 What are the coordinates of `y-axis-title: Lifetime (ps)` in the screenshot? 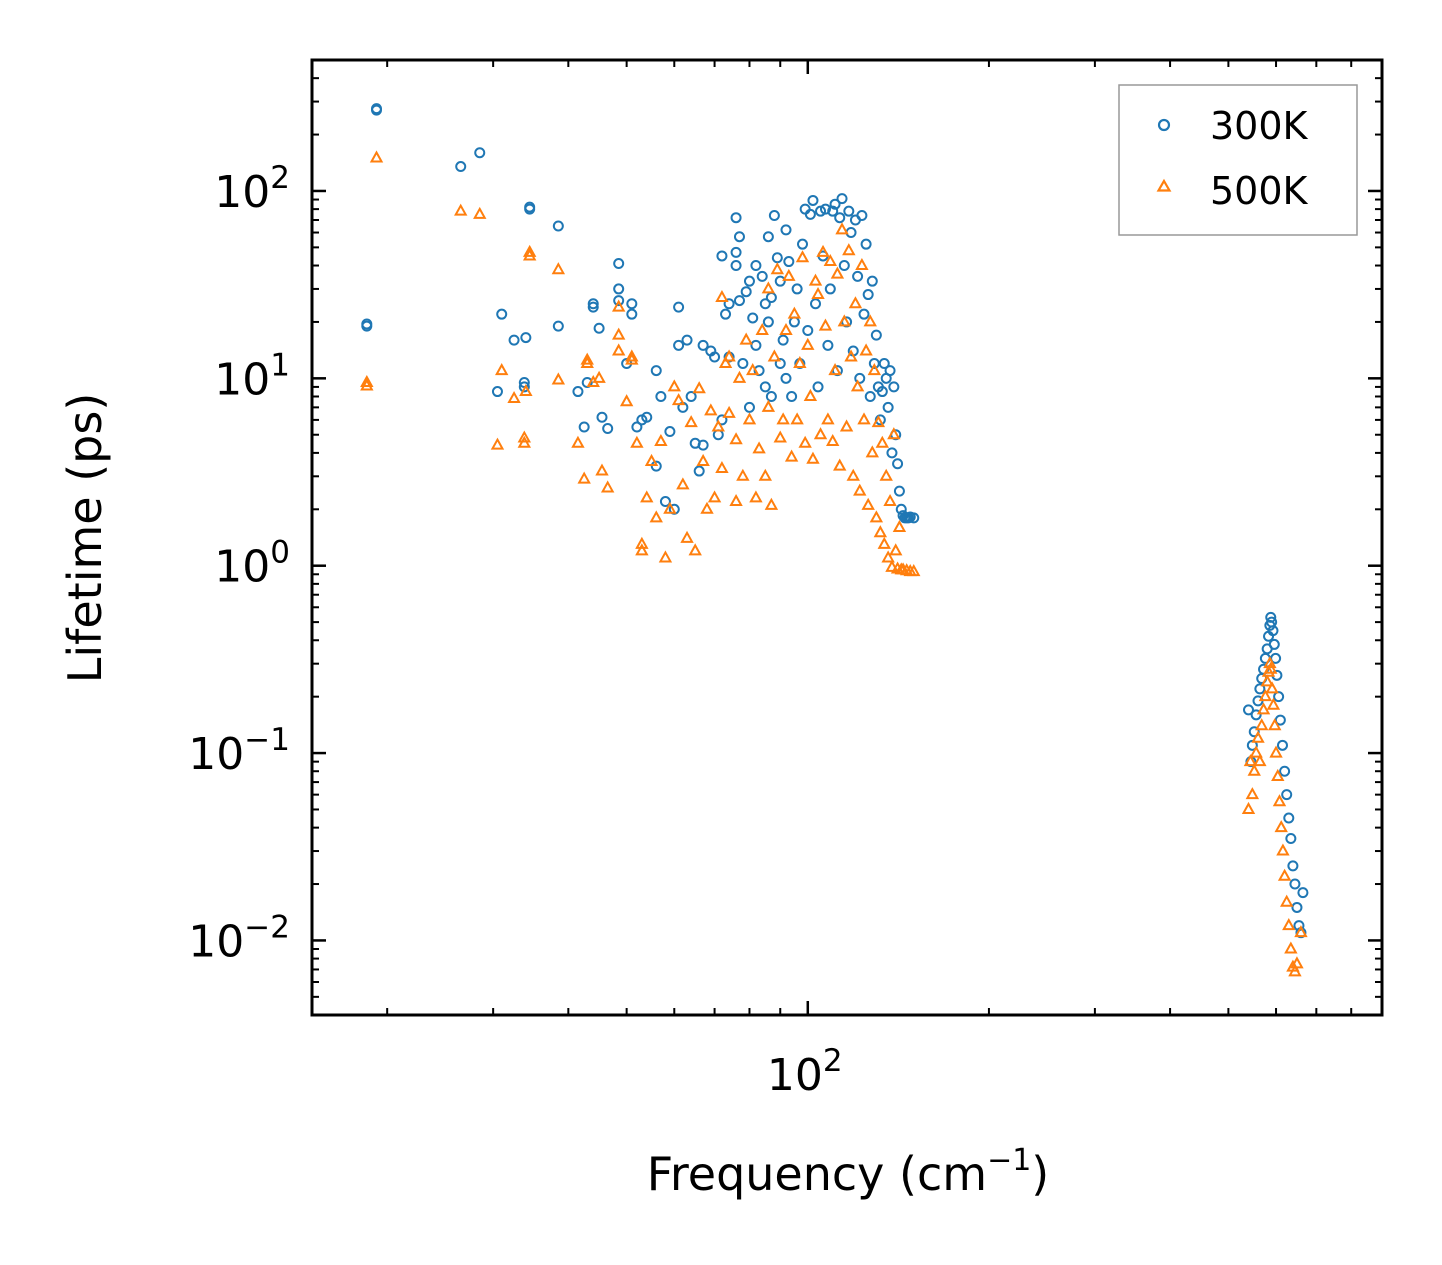 It's located at (85, 538).